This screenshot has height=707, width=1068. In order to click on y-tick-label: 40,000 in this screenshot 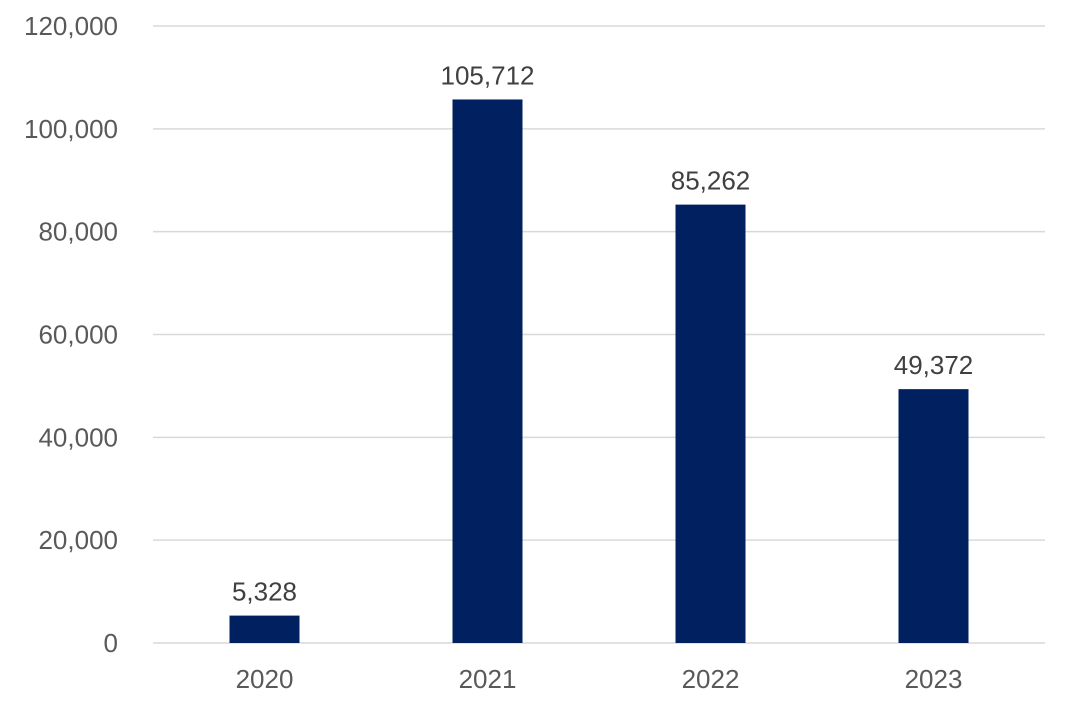, I will do `click(78, 437)`.